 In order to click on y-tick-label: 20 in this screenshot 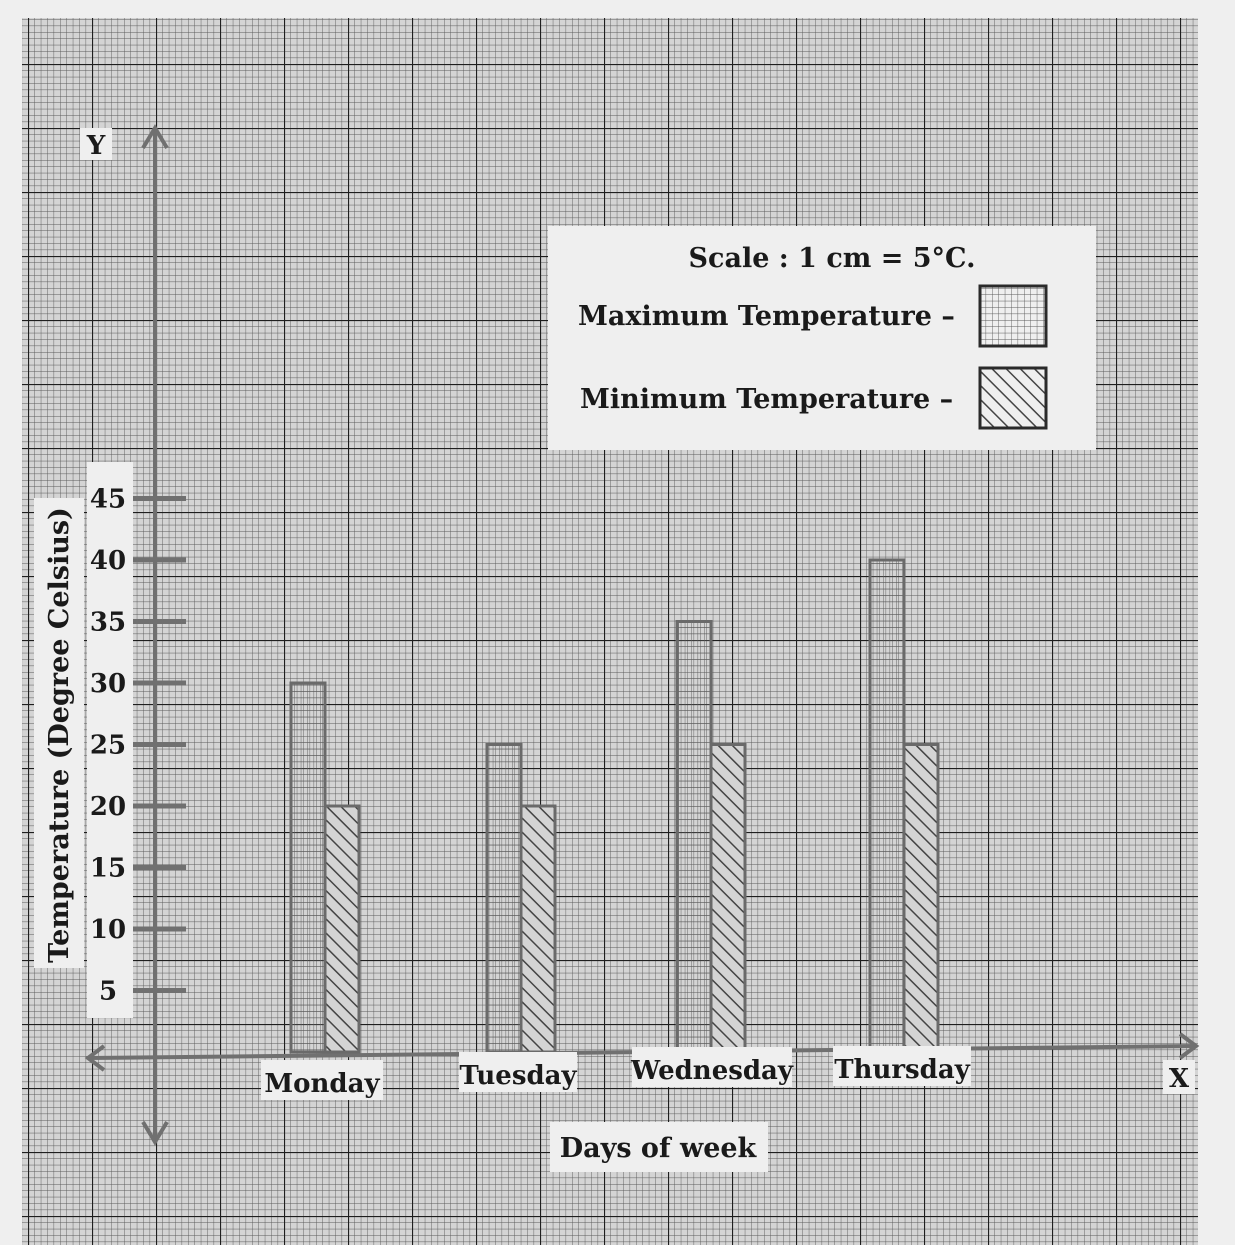, I will do `click(108, 807)`.